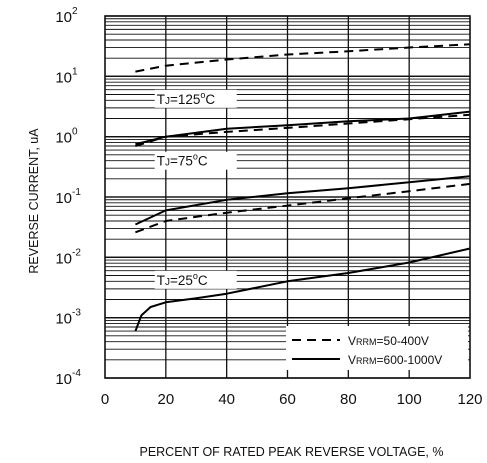  Describe the element at coordinates (226, 399) in the screenshot. I see `x-tick-label: 40` at that location.